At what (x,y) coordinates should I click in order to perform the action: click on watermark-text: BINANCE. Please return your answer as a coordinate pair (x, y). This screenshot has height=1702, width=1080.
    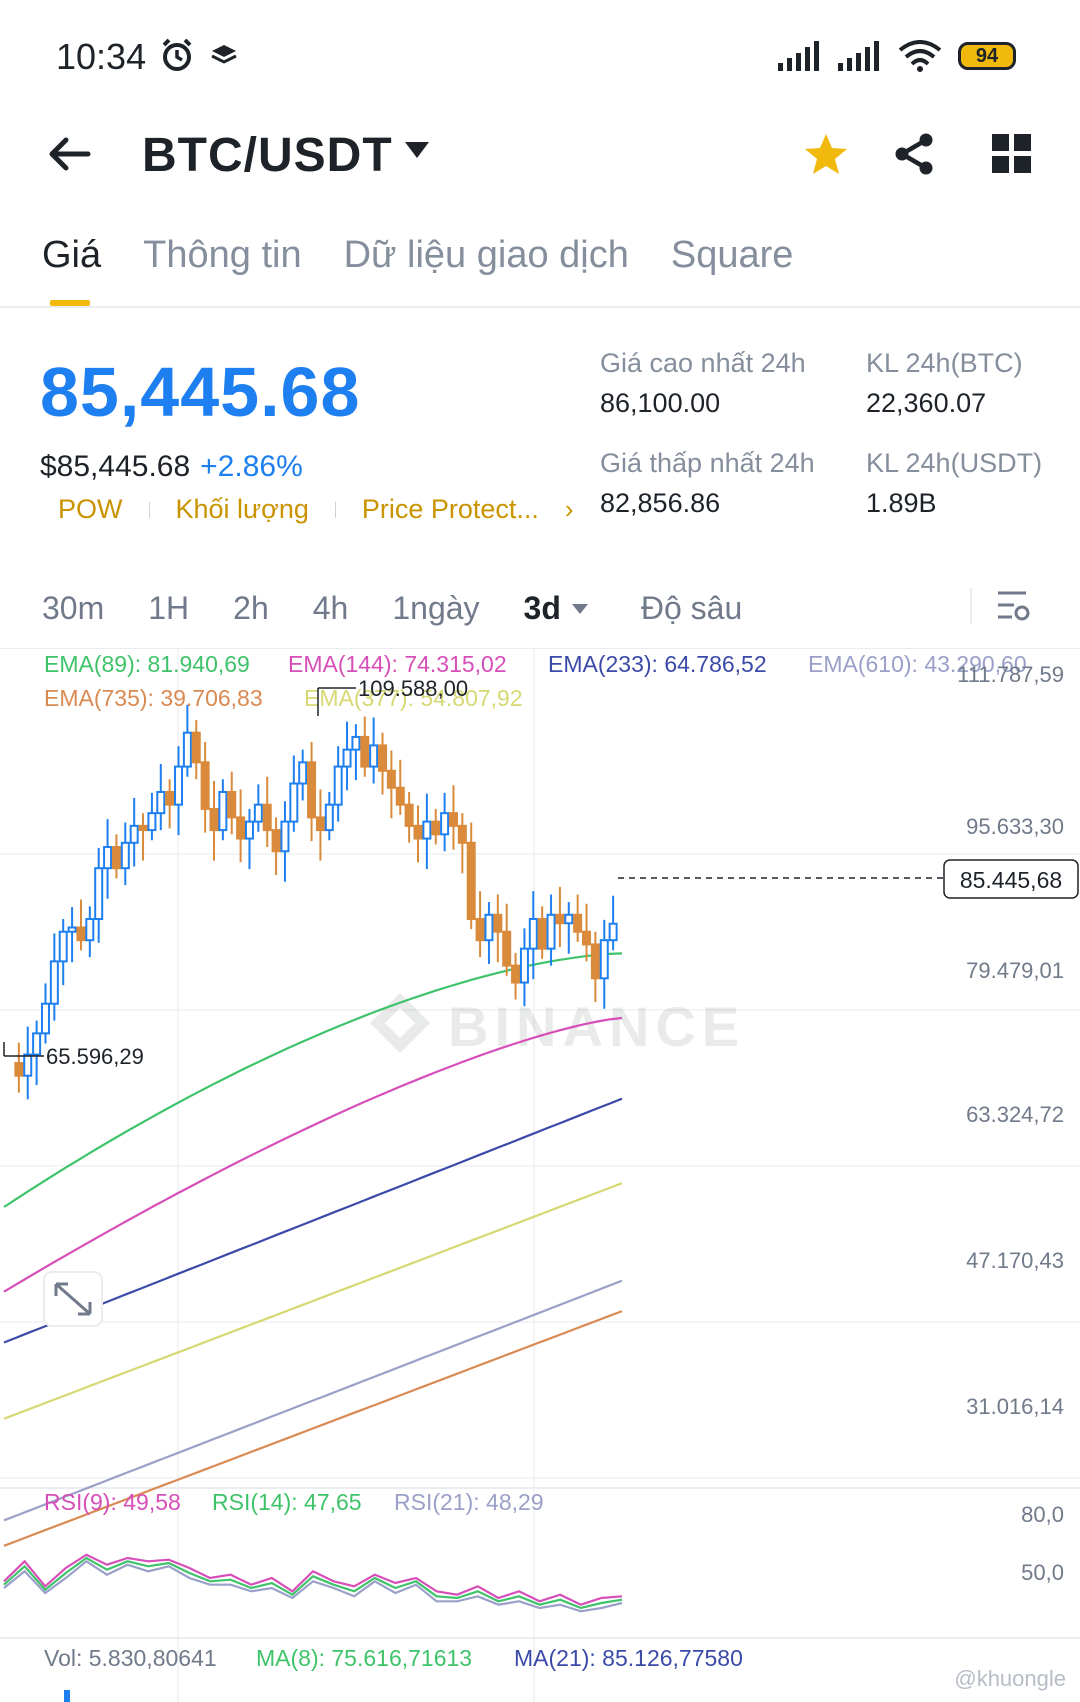
    Looking at the image, I should click on (596, 1026).